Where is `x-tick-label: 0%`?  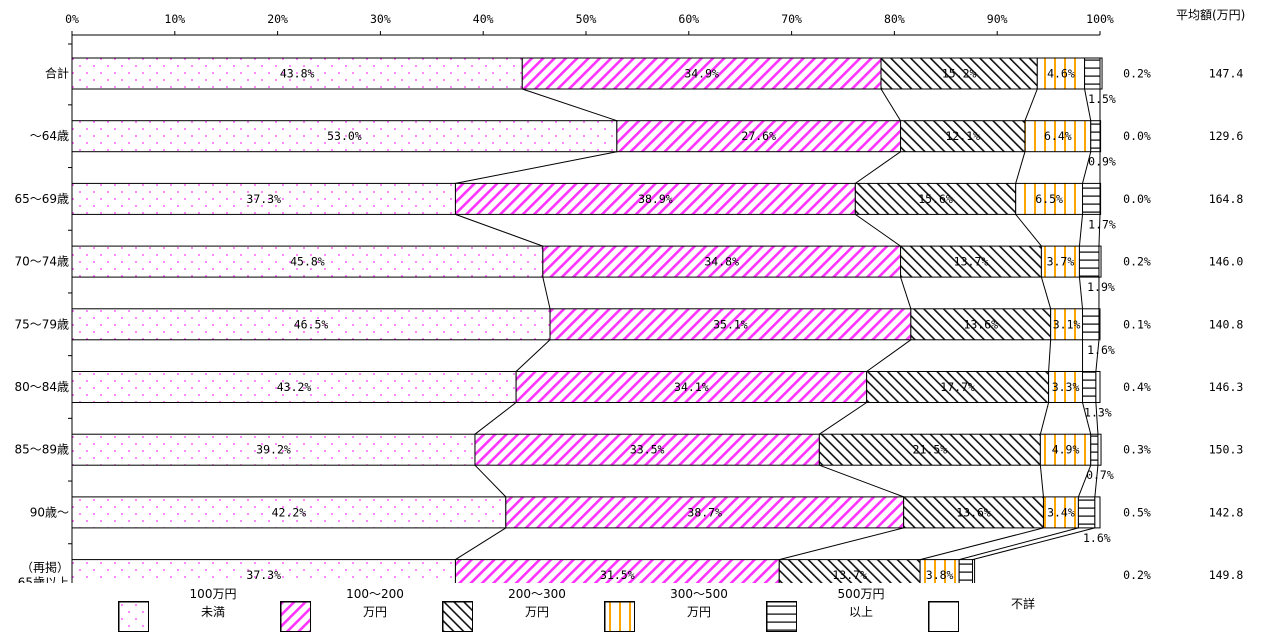
x-tick-label: 0% is located at coordinates (72, 19).